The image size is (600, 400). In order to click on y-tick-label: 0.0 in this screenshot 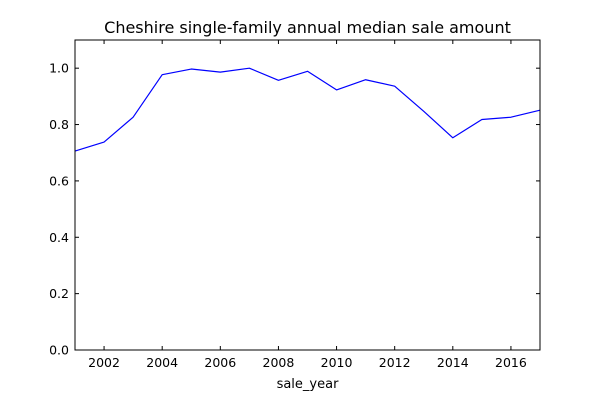, I will do `click(59, 350)`.